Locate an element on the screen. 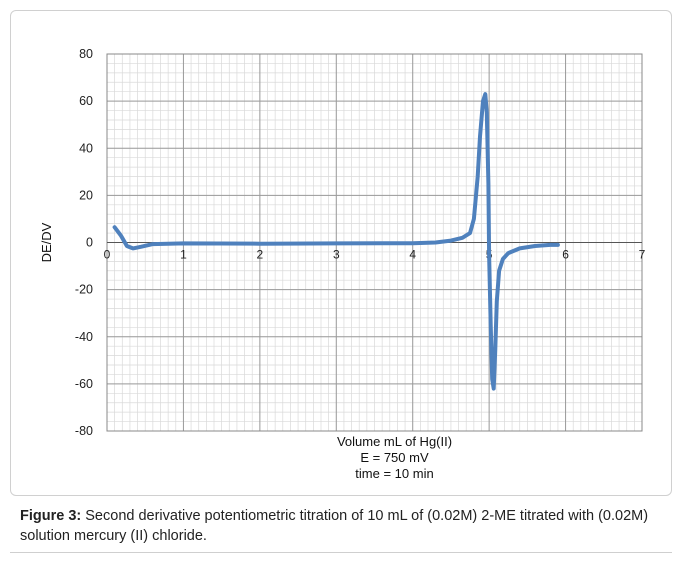 Image resolution: width=683 pixels, height=563 pixels. y-tick-label: 60 is located at coordinates (86, 101).